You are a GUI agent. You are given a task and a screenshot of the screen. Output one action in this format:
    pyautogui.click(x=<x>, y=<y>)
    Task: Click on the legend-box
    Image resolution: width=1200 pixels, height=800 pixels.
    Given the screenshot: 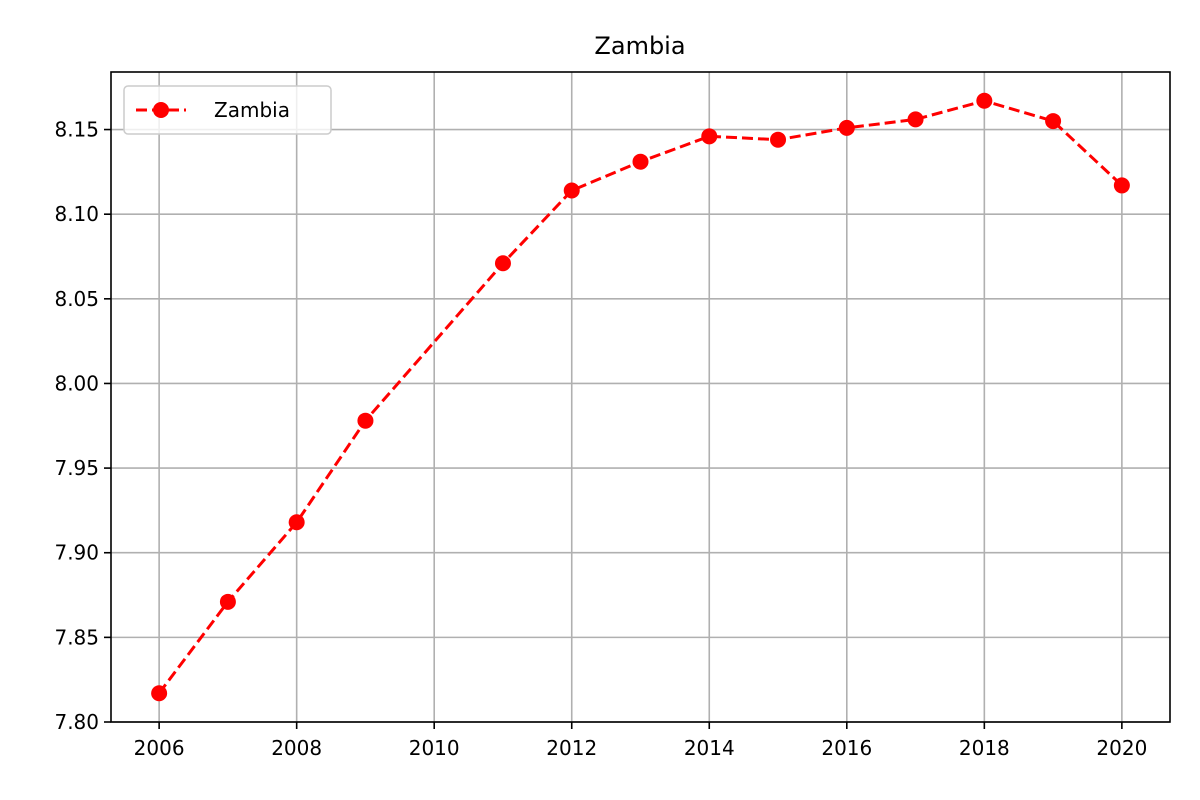 What is the action you would take?
    pyautogui.click(x=227, y=110)
    